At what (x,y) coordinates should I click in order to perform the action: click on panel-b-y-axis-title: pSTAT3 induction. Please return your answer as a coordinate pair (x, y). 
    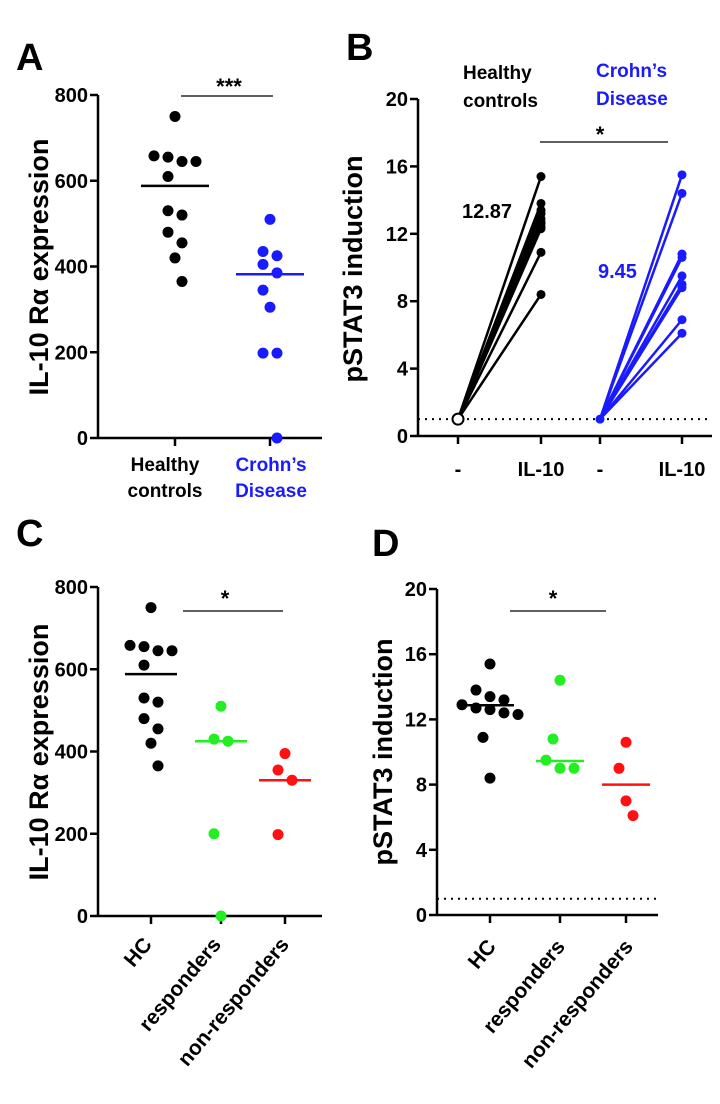
    Looking at the image, I should click on (353, 269).